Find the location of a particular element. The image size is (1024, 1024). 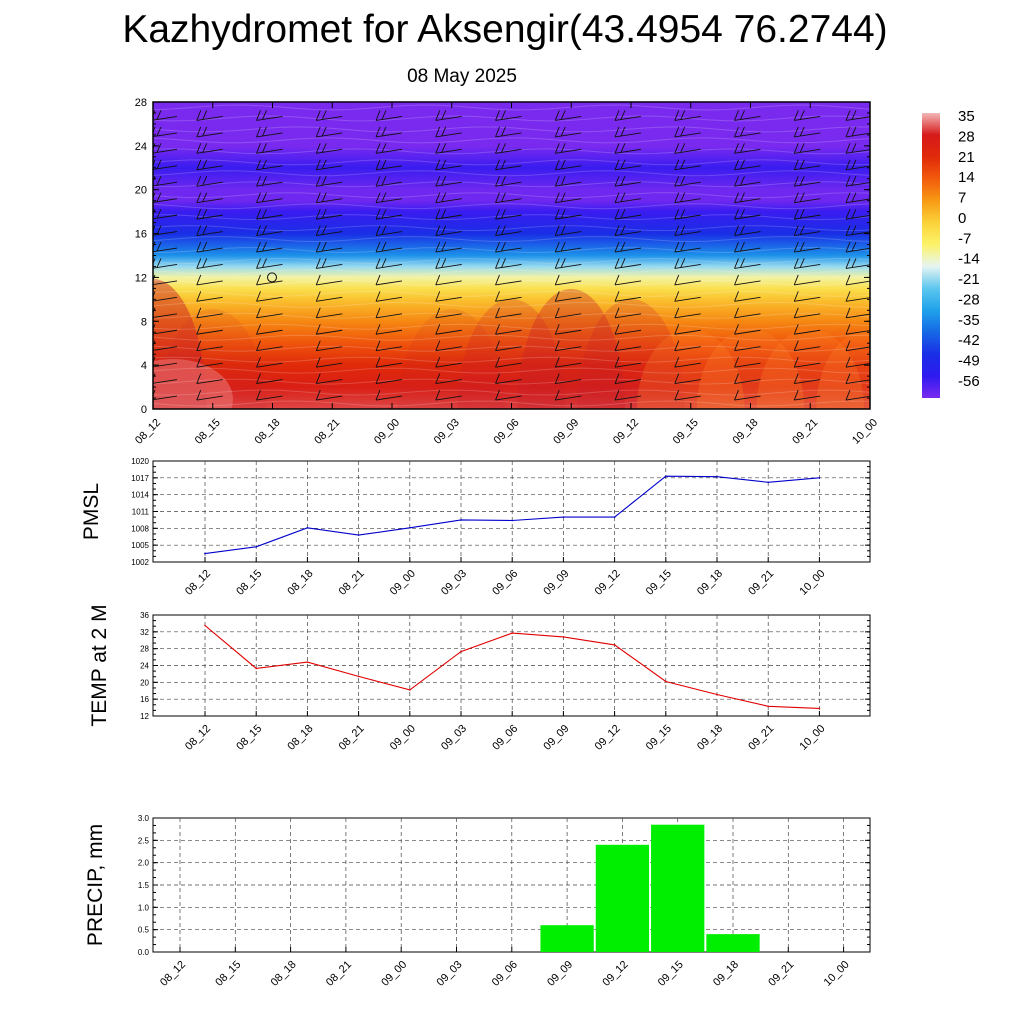

colorbar: 35 28 21 14 7 0 -7 -14 -21 -28 -35 -42 -49 -56 is located at coordinates (951, 253).